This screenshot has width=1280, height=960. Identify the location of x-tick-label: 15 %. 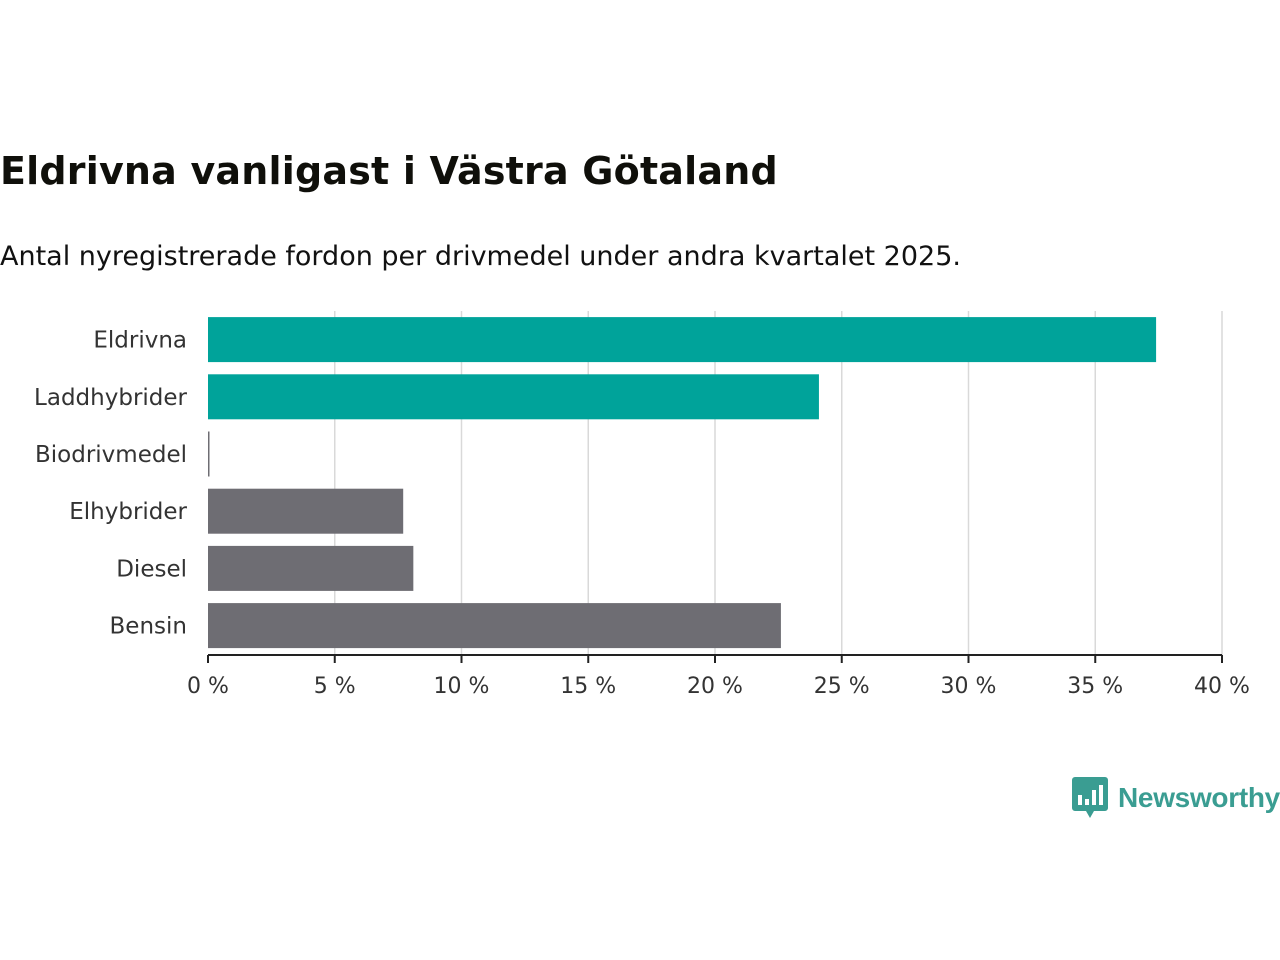
(588, 686).